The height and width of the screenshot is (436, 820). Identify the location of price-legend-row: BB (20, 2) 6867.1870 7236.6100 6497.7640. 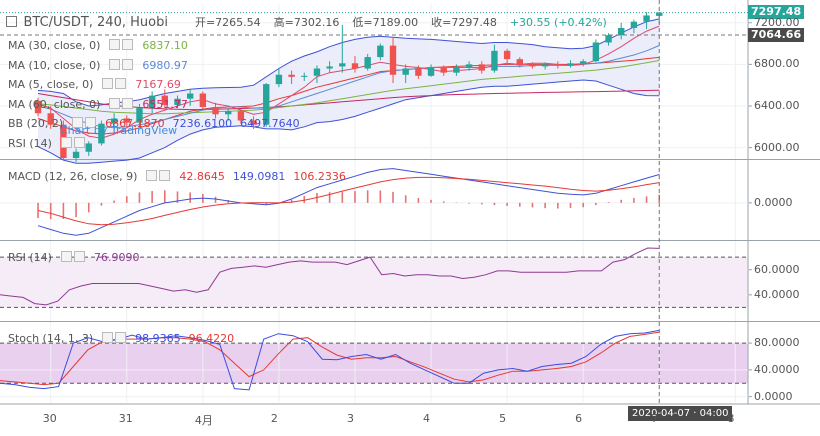
(154, 123).